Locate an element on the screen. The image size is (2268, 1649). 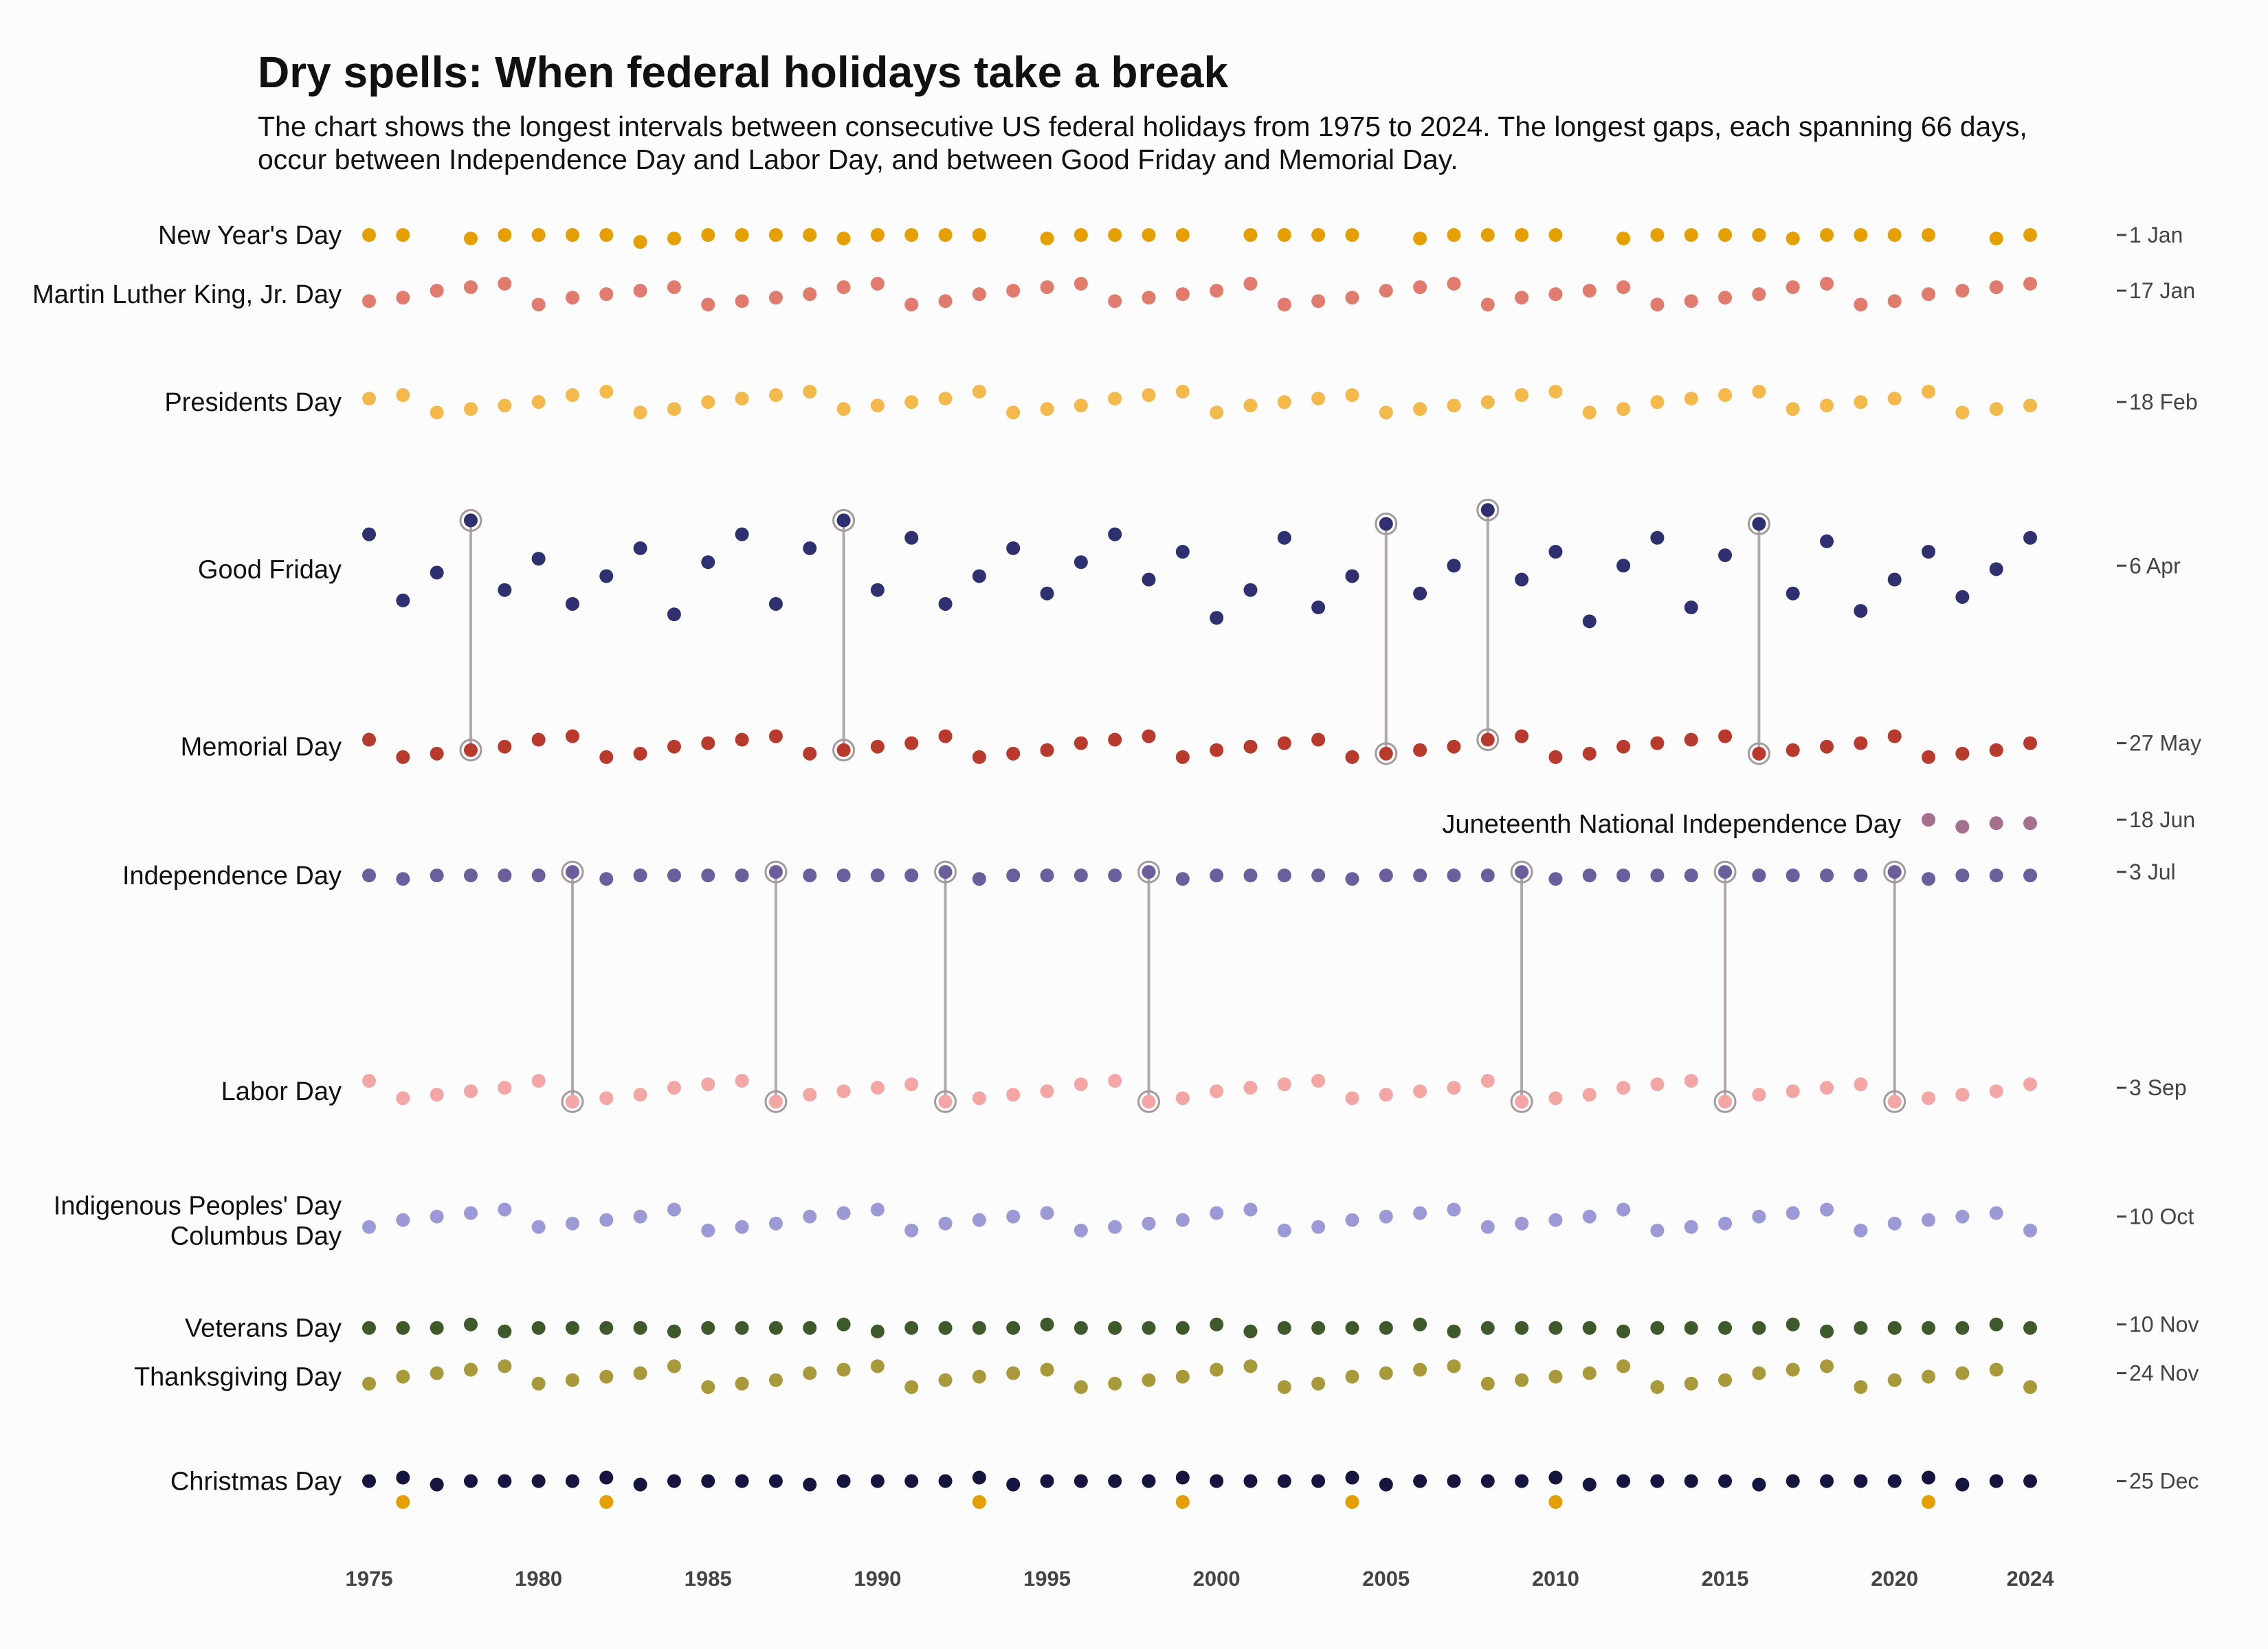
x-tick-label: 1975 is located at coordinates (369, 1579).